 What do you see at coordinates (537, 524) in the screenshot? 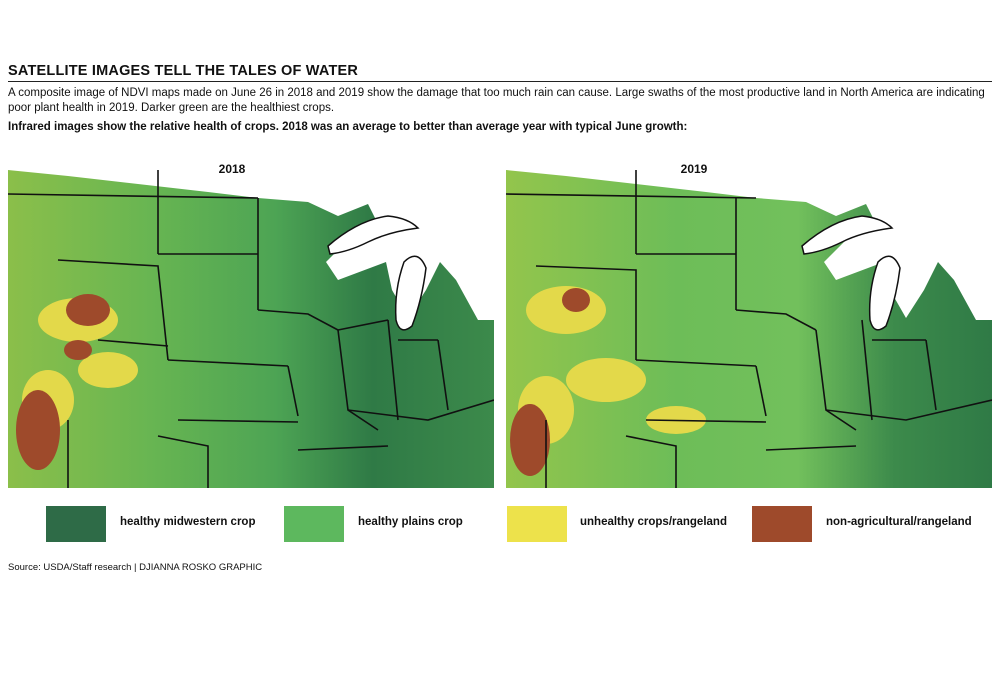
I see `legend-swatch-unhealthy` at bounding box center [537, 524].